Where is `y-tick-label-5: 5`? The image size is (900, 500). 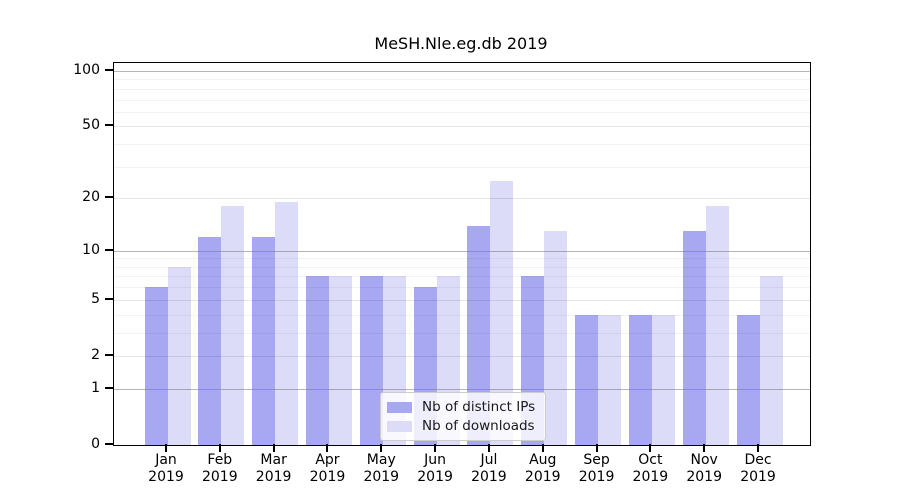
y-tick-label-5: 5 is located at coordinates (95, 298).